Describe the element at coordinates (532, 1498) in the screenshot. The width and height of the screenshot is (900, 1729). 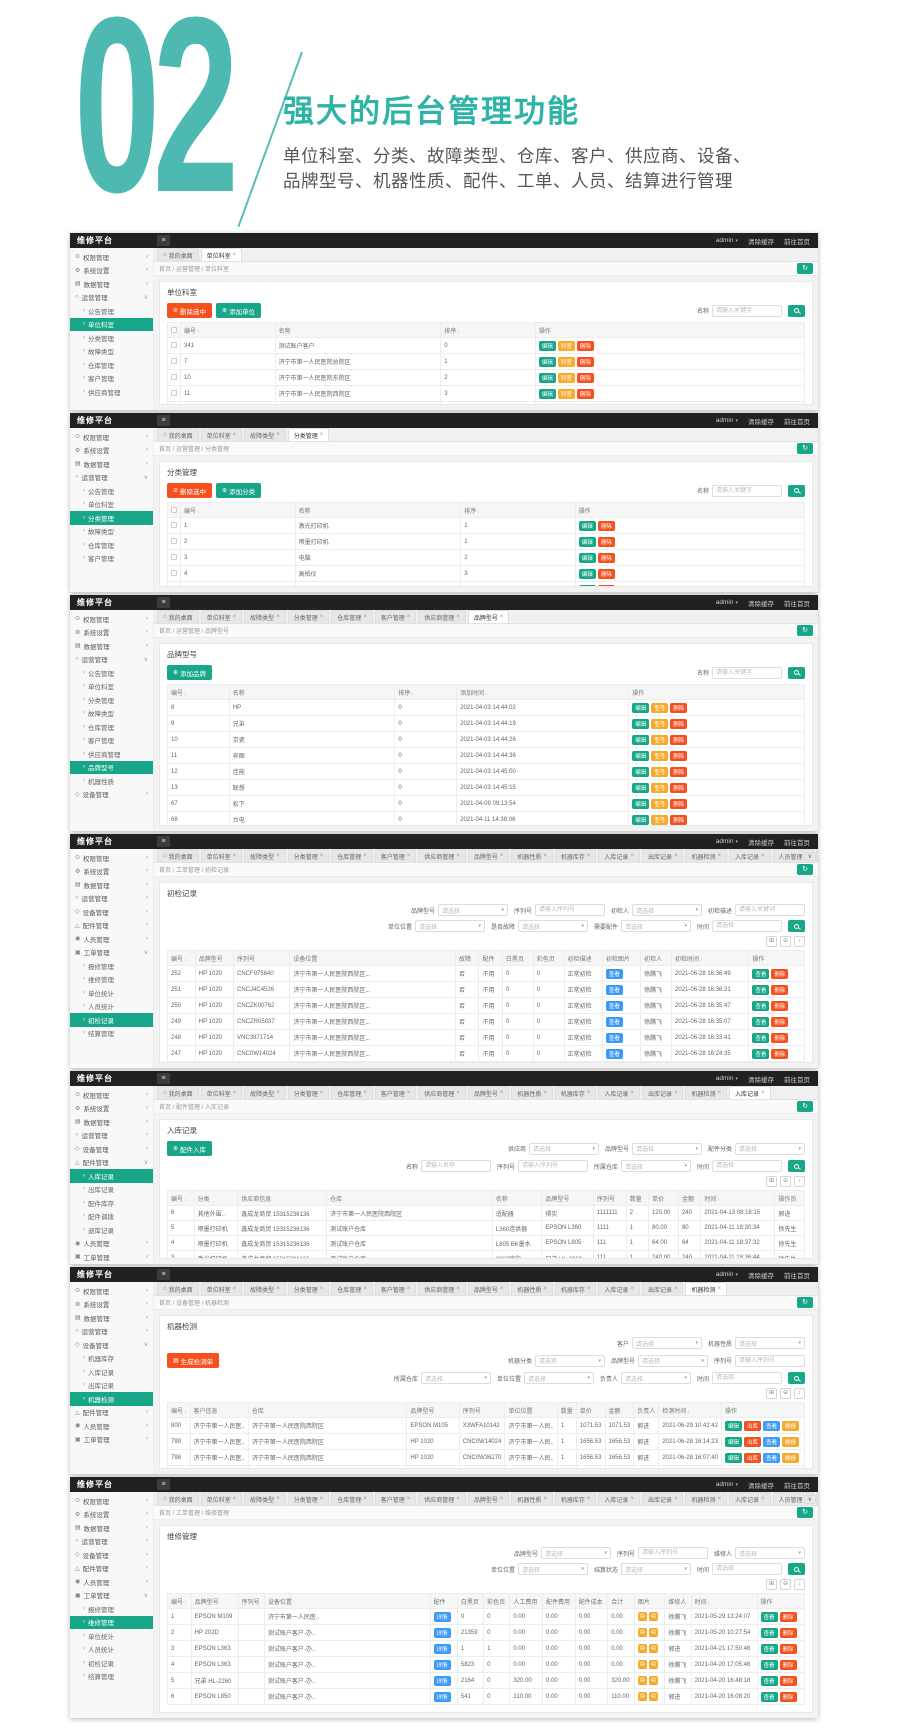
I see `tab-page: 机器性质 ×` at that location.